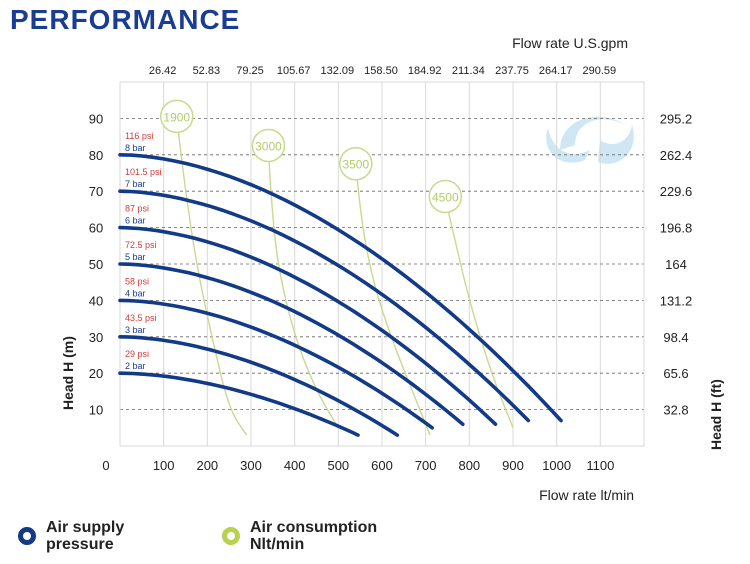 Image resolution: width=750 pixels, height=564 pixels. What do you see at coordinates (676, 155) in the screenshot?
I see `right-tick-label: 262.4` at bounding box center [676, 155].